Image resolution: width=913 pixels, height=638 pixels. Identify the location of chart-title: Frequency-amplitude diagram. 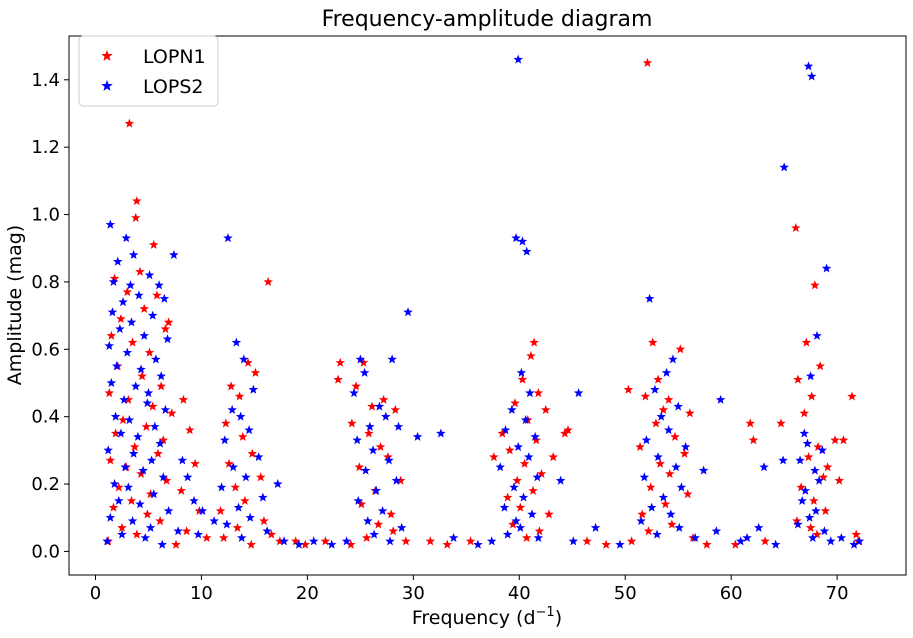
(487, 19).